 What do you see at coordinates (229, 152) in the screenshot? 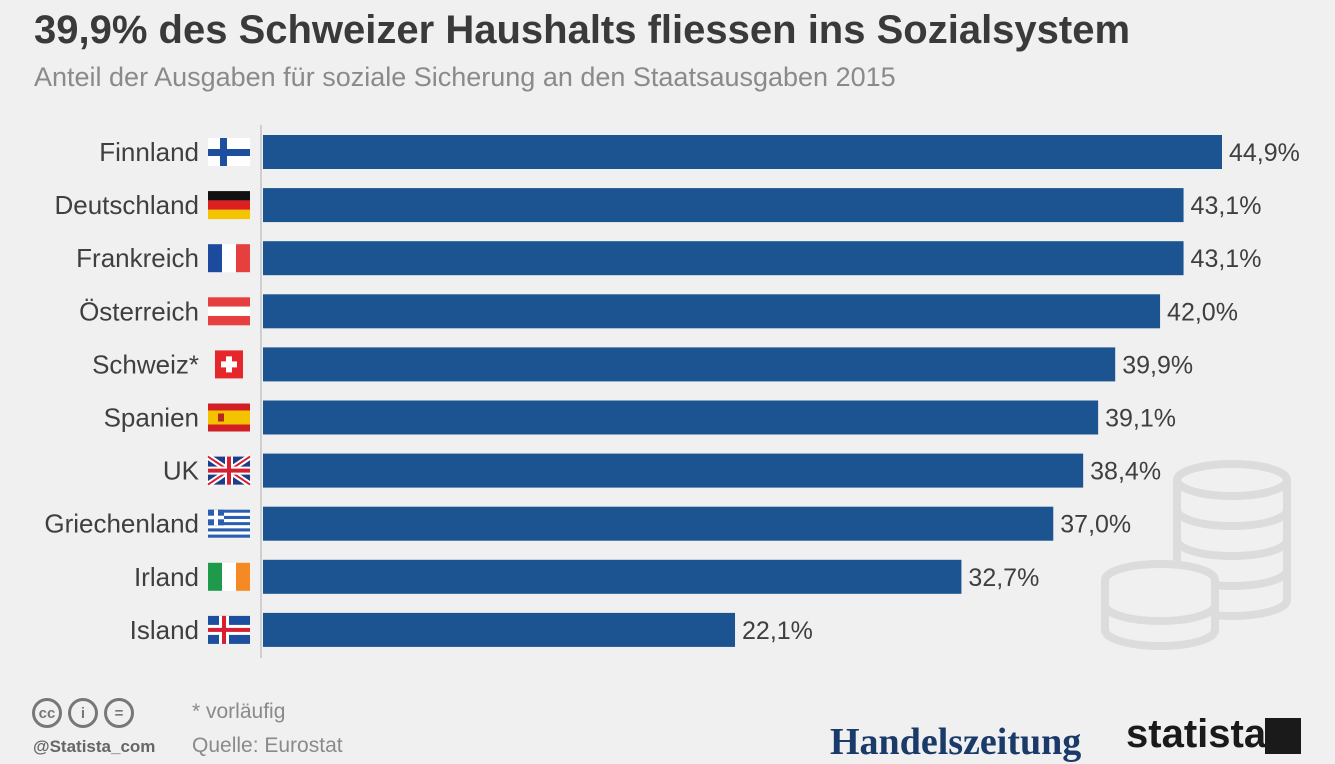
I see `finland-flag-icon` at bounding box center [229, 152].